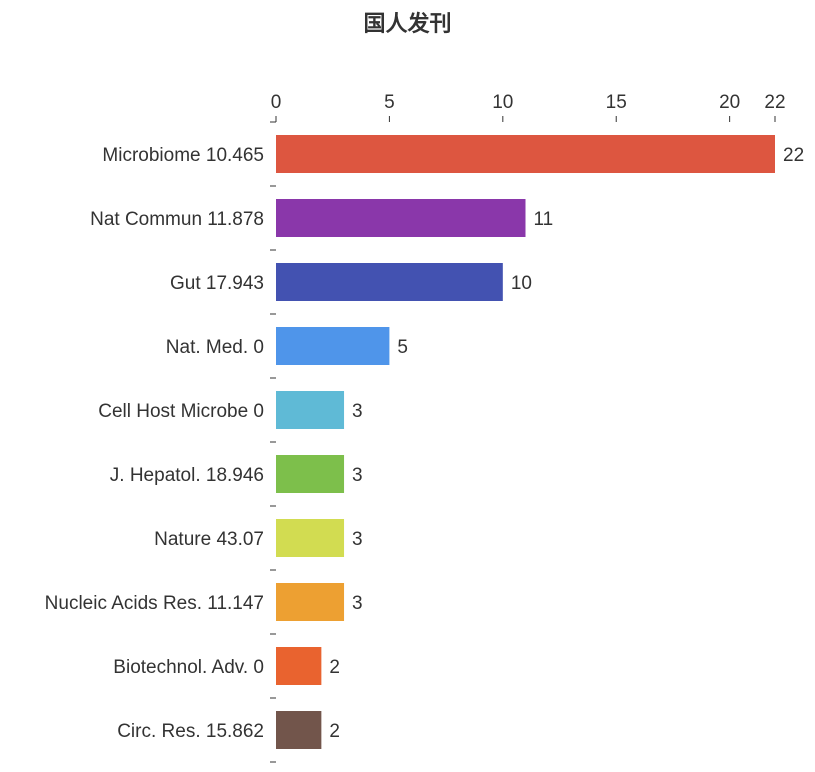  Describe the element at coordinates (729, 102) in the screenshot. I see `x-tick-label: 20` at that location.